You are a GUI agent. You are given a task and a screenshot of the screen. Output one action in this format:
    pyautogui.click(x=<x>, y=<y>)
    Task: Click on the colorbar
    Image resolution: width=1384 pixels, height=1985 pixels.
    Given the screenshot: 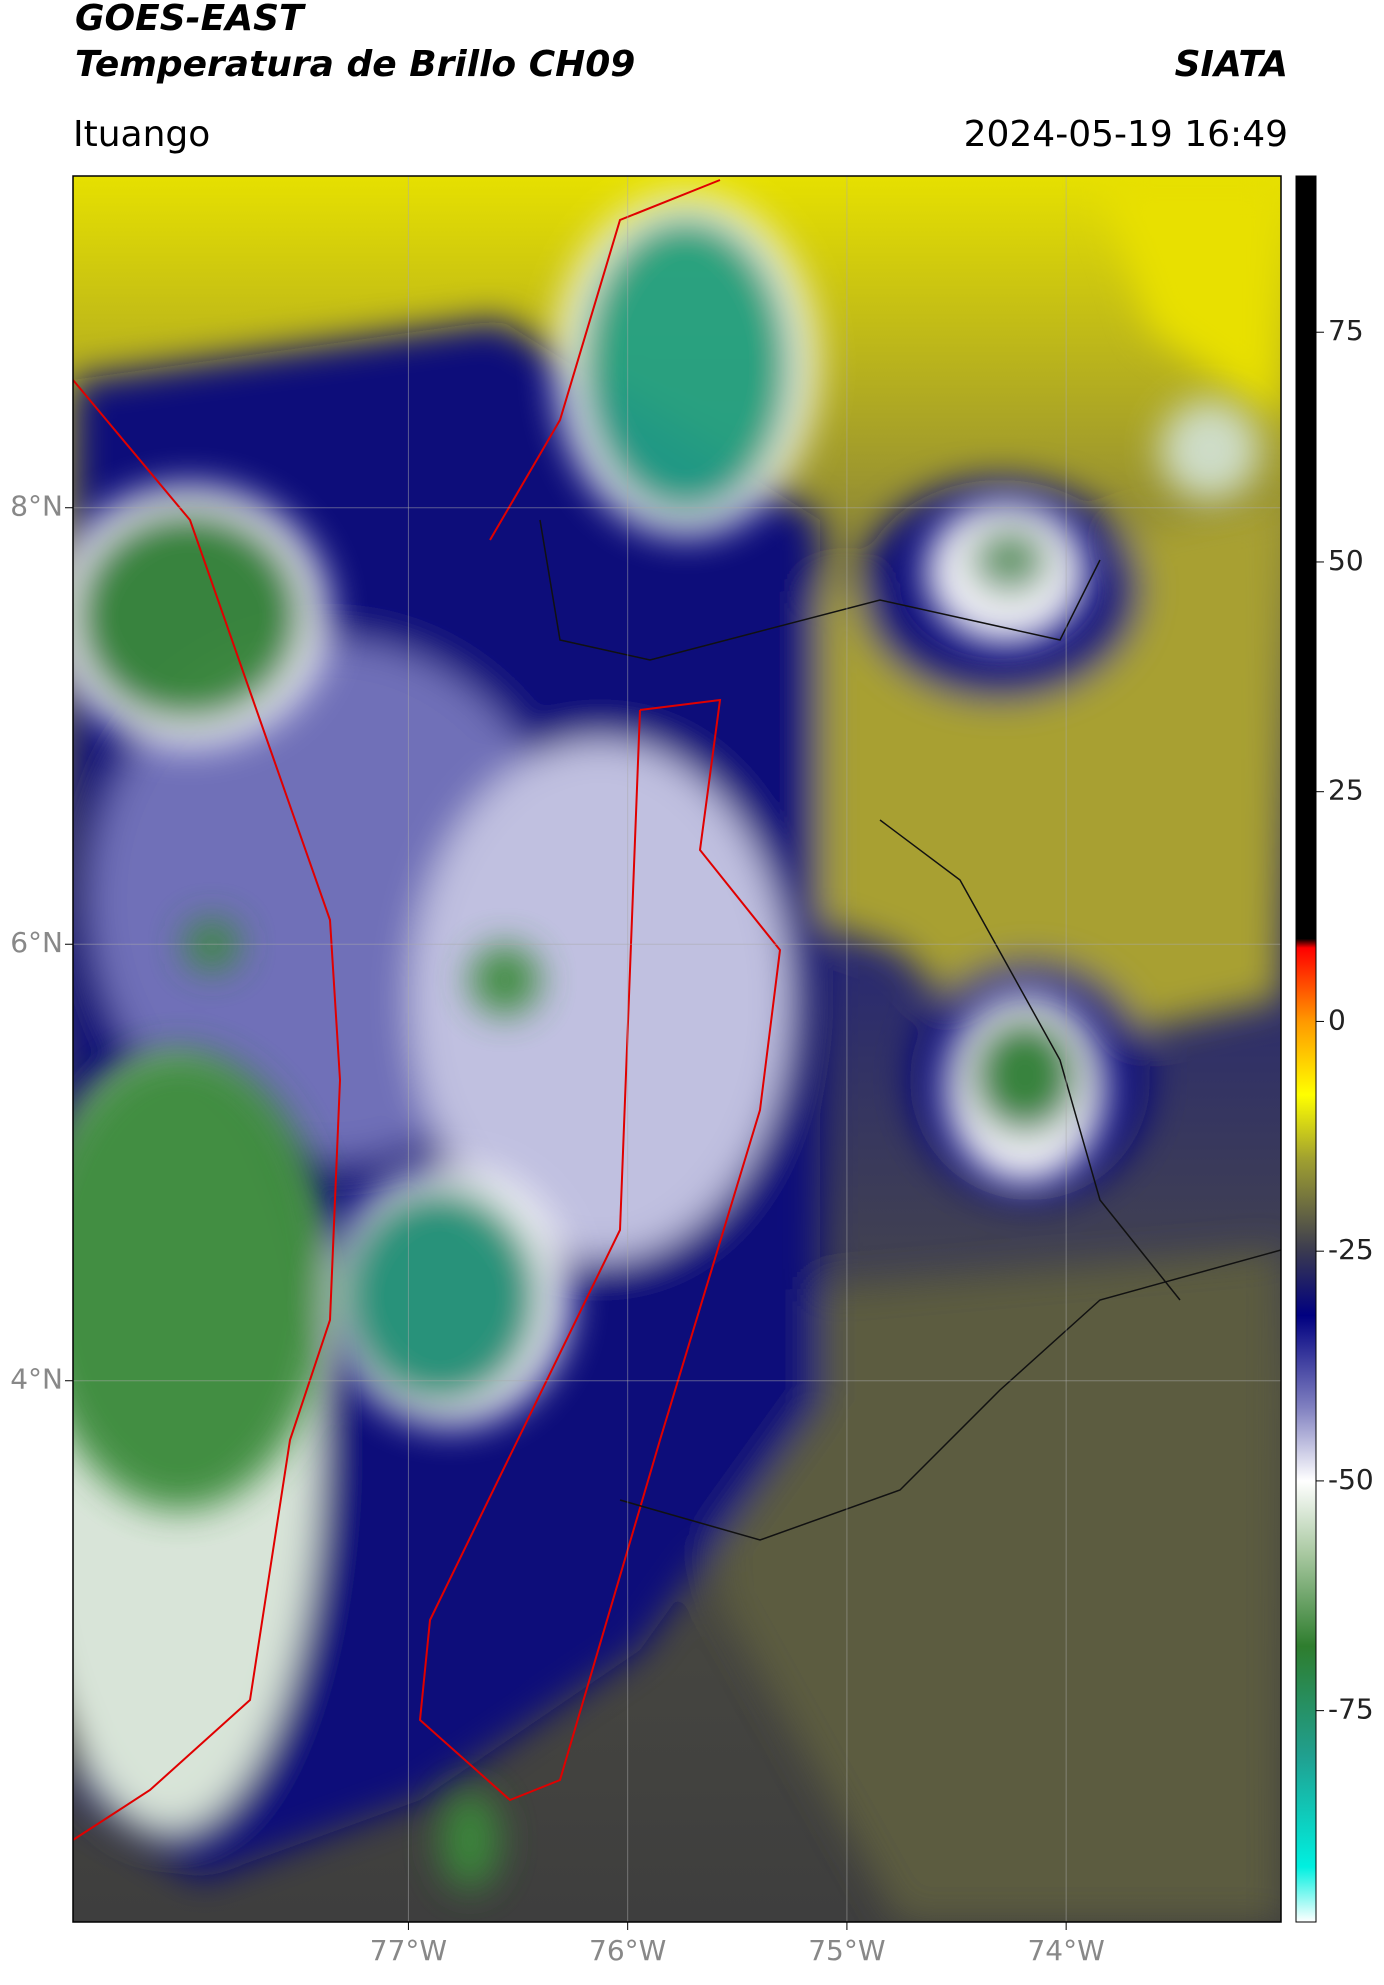 What is the action you would take?
    pyautogui.click(x=1306, y=1049)
    